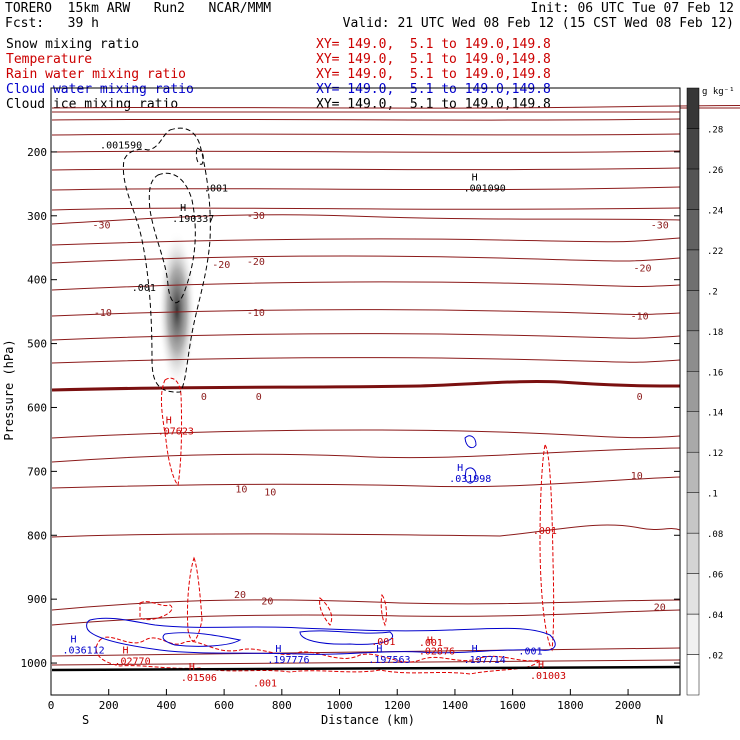 The image size is (740, 740). Describe the element at coordinates (628, 705) in the screenshot. I see `x-tick-label: 2000` at that location.